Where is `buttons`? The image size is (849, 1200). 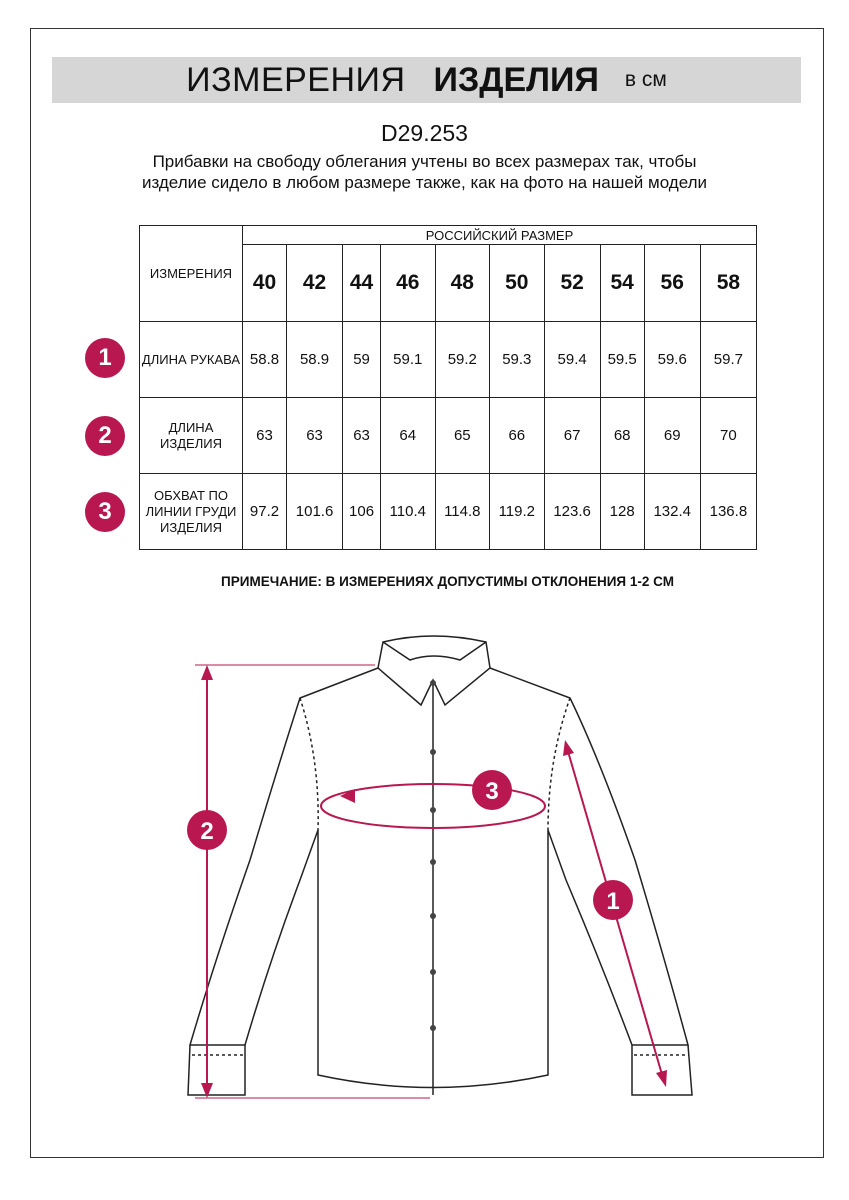 buttons is located at coordinates (433, 855).